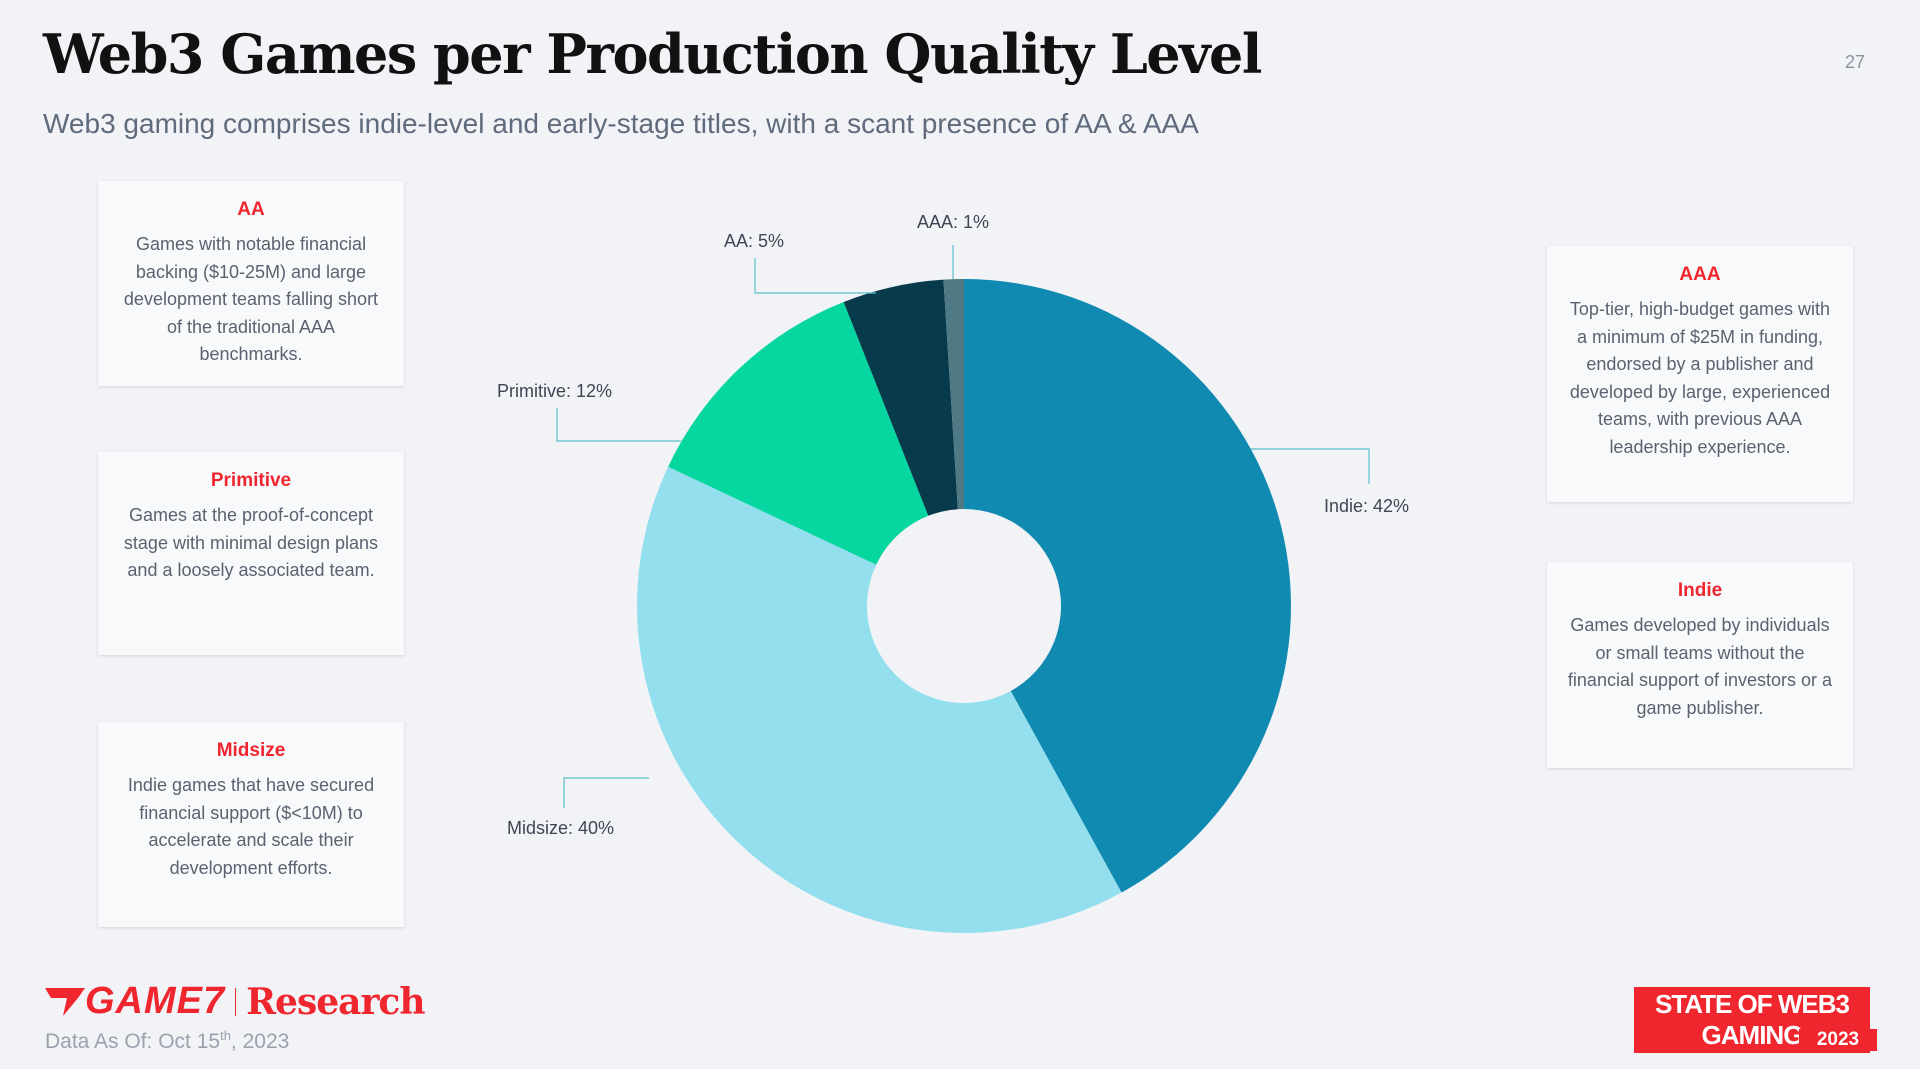 The image size is (1920, 1069). What do you see at coordinates (65, 1001) in the screenshot?
I see `game7-mark-icon` at bounding box center [65, 1001].